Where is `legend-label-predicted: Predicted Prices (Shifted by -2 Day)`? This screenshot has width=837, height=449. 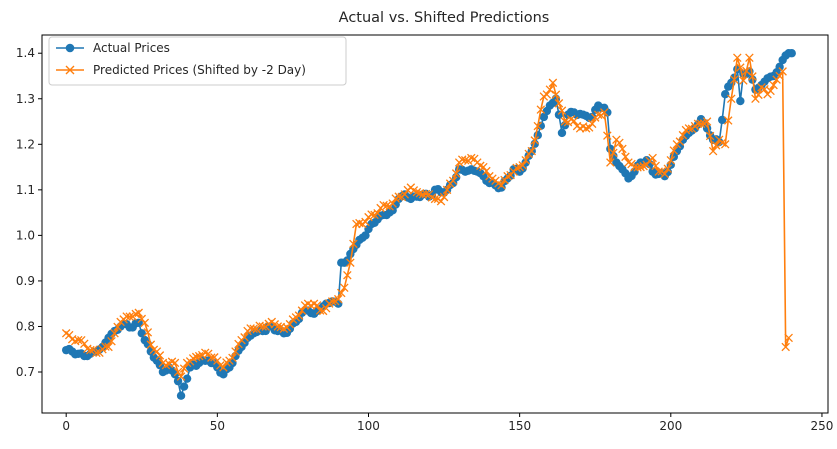
legend-label-predicted: Predicted Prices (Shifted by -2 Day) is located at coordinates (199, 70).